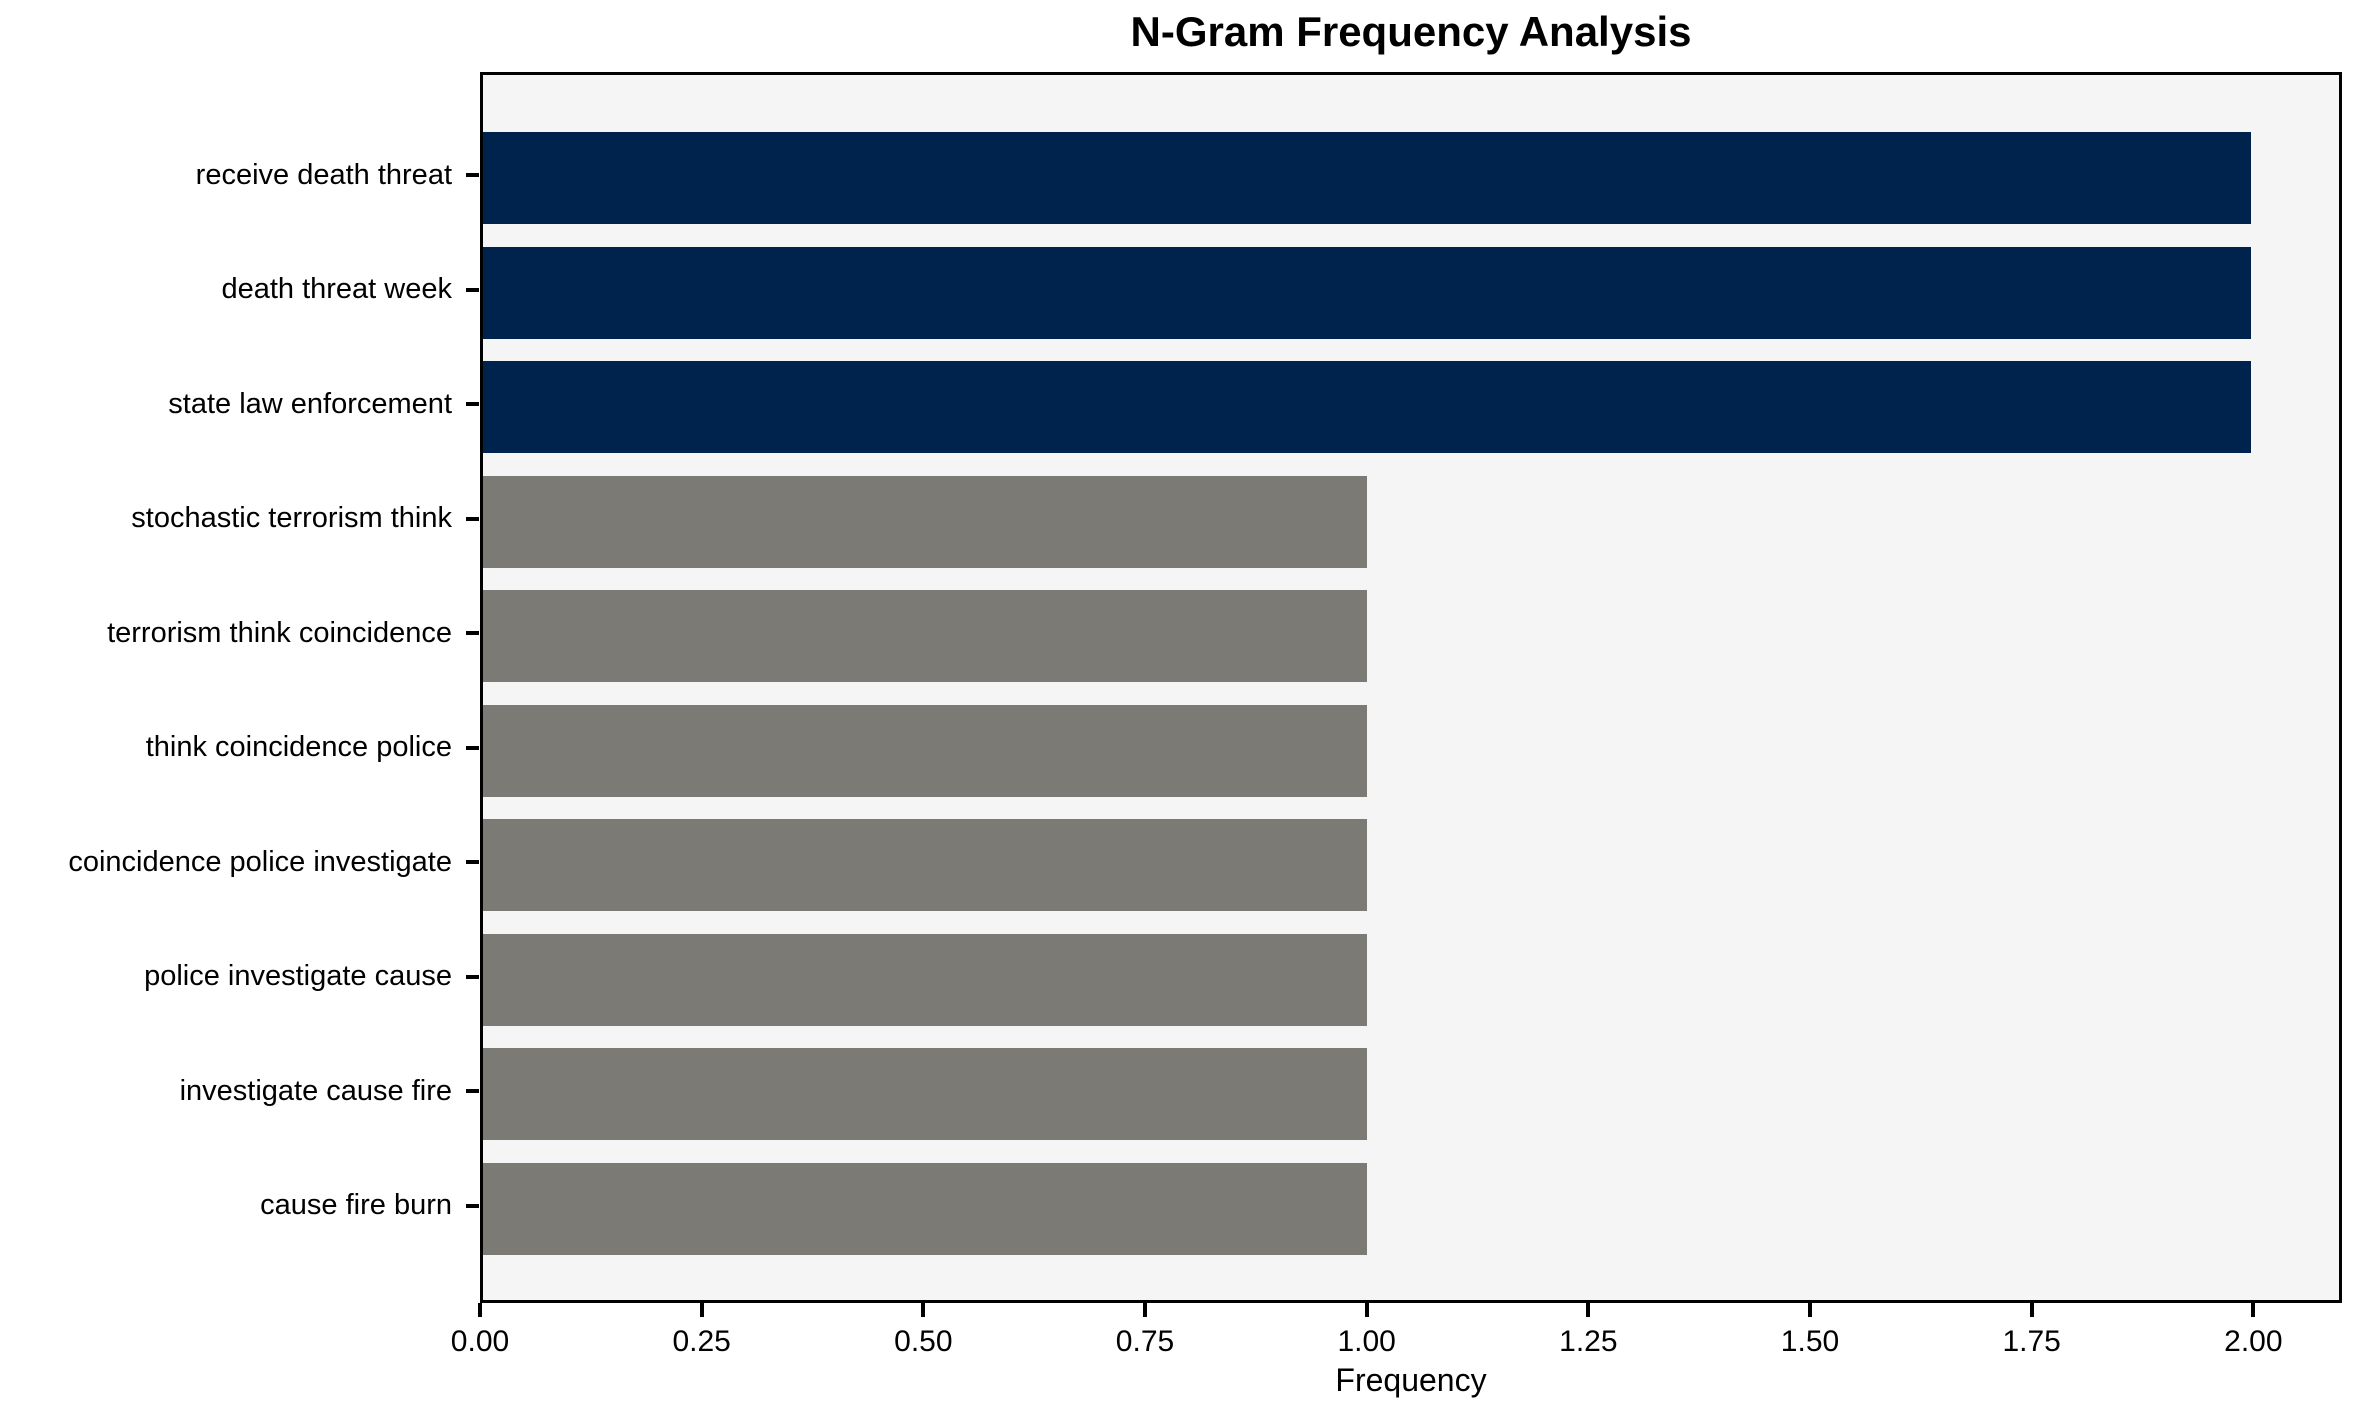  I want to click on bar-think-coincidence-police, so click(925, 750).